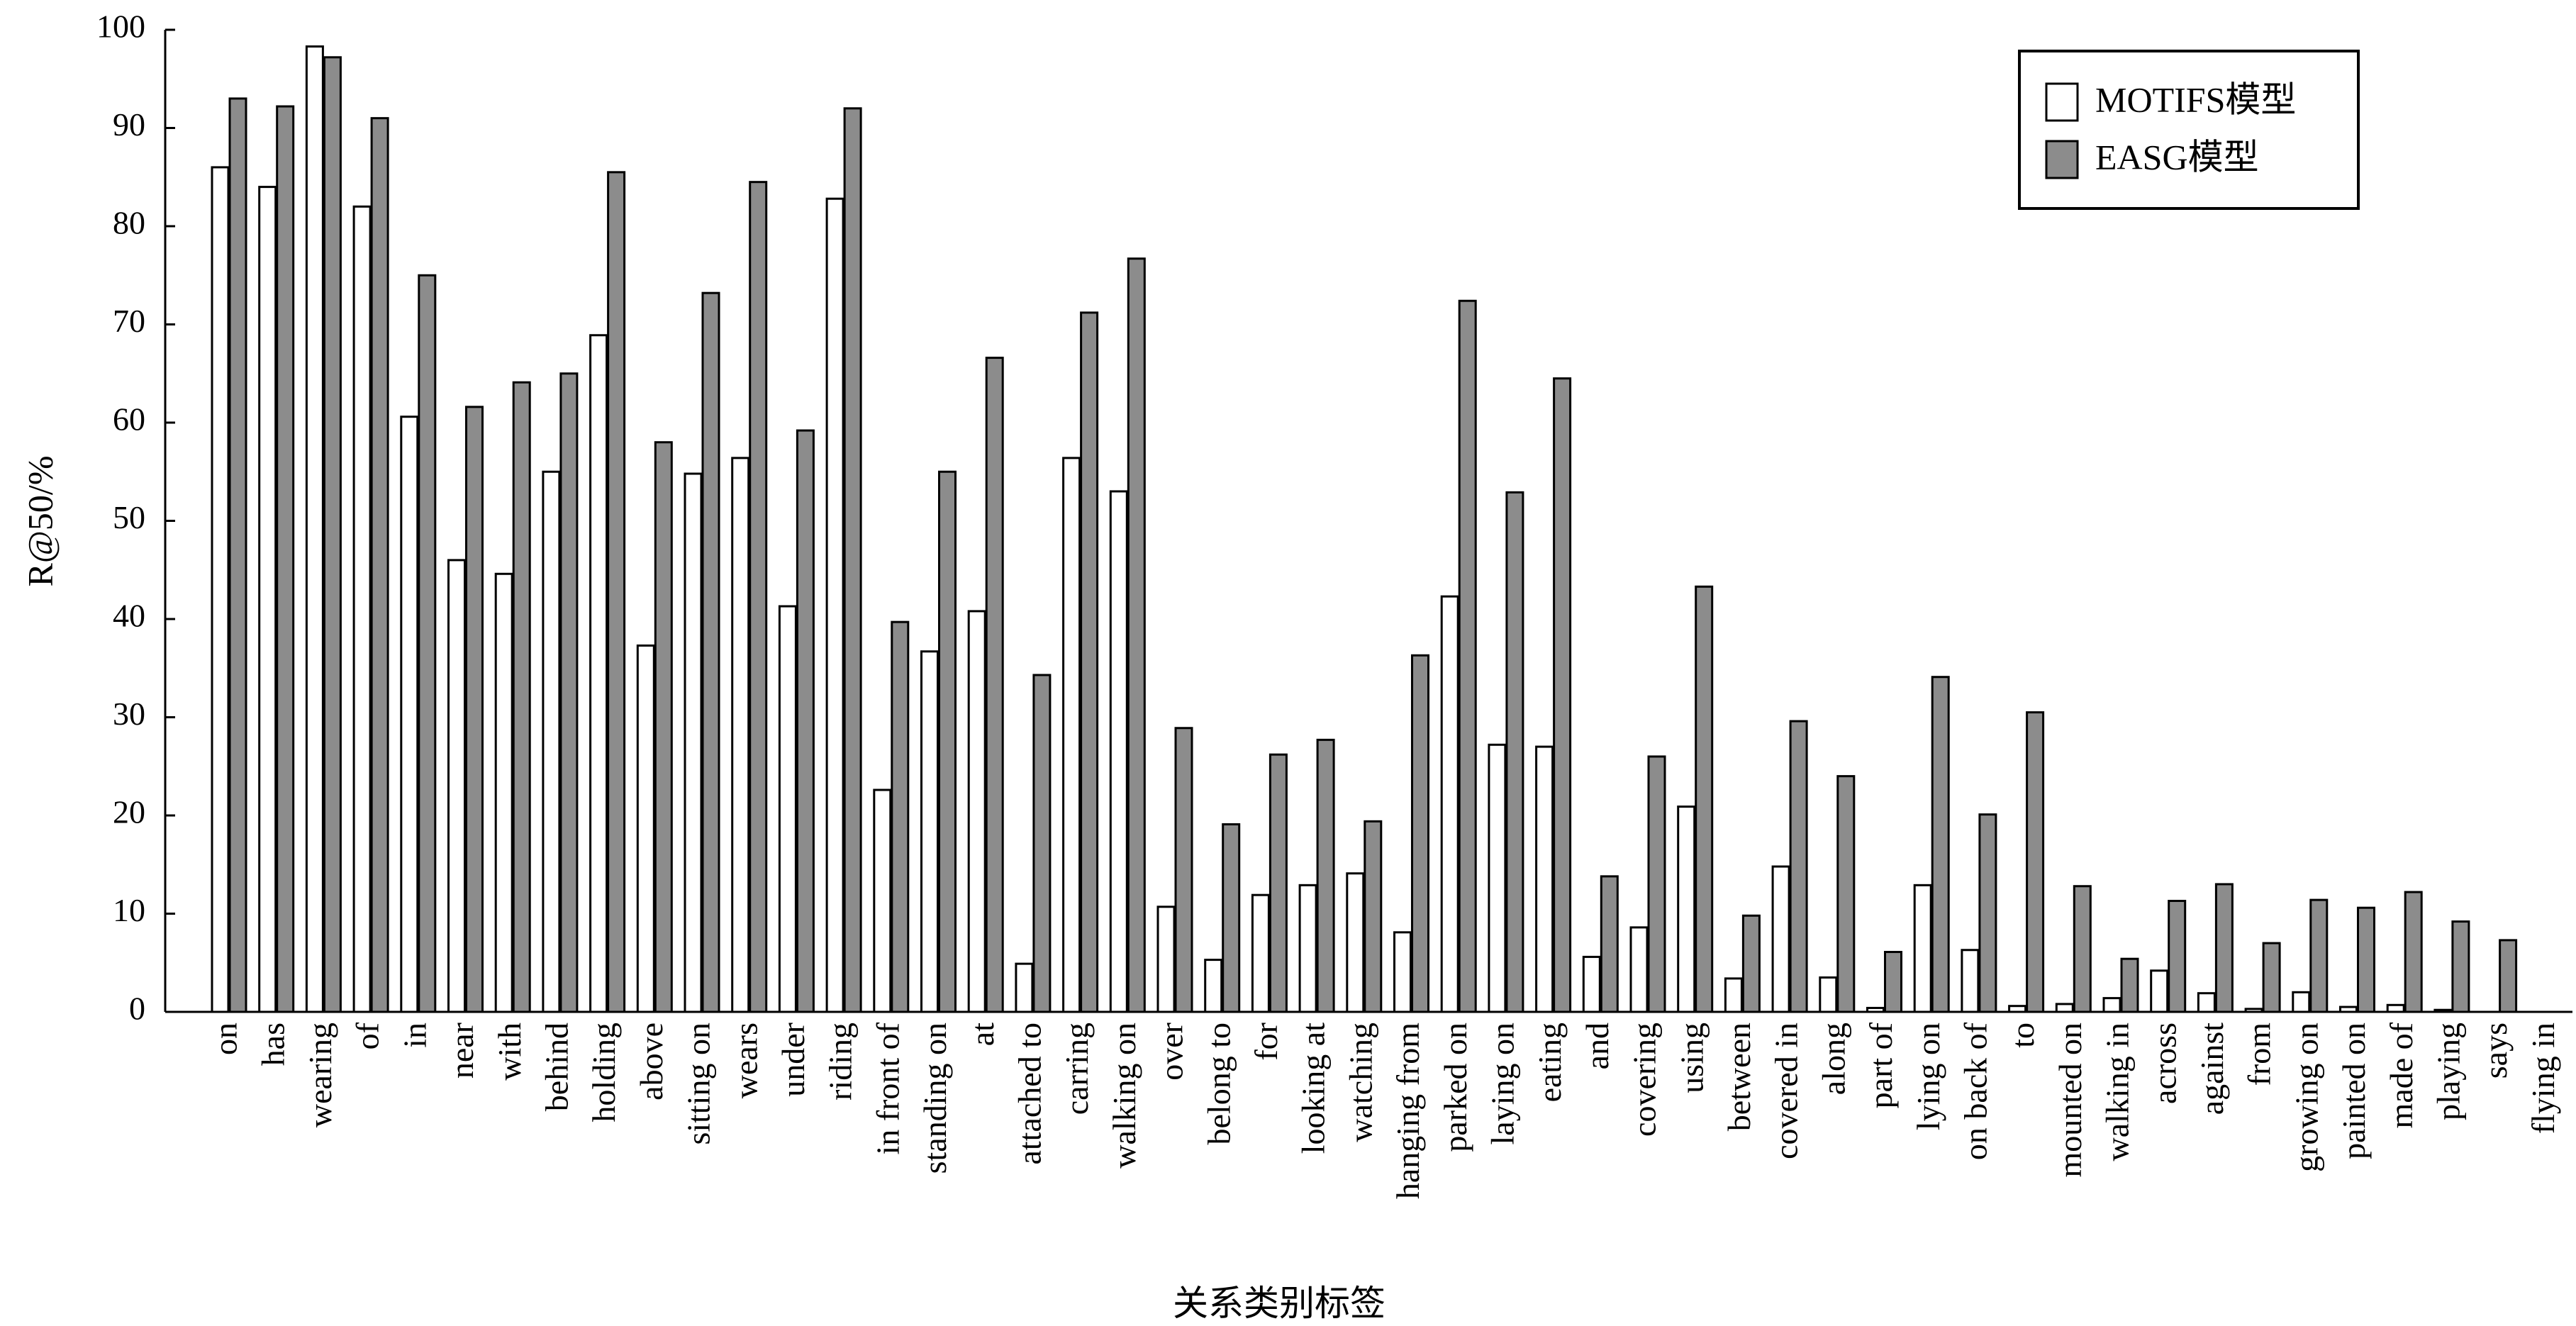  I want to click on x-category-label: under, so click(793, 1060).